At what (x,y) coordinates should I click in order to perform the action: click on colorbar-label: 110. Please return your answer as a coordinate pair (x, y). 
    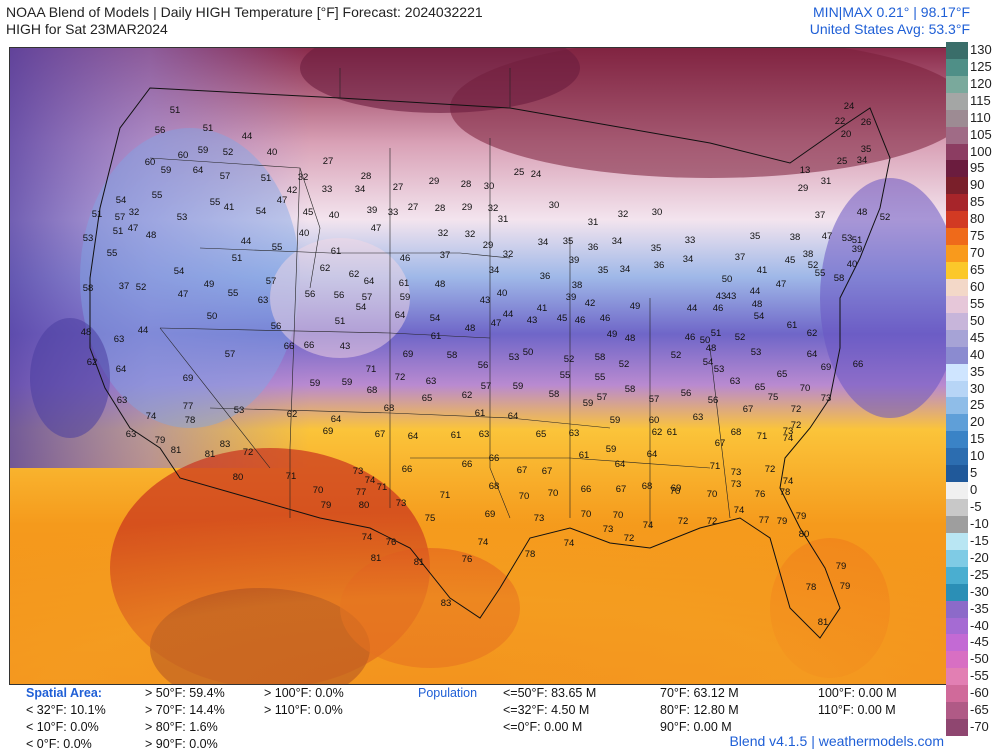
    Looking at the image, I should click on (980, 117).